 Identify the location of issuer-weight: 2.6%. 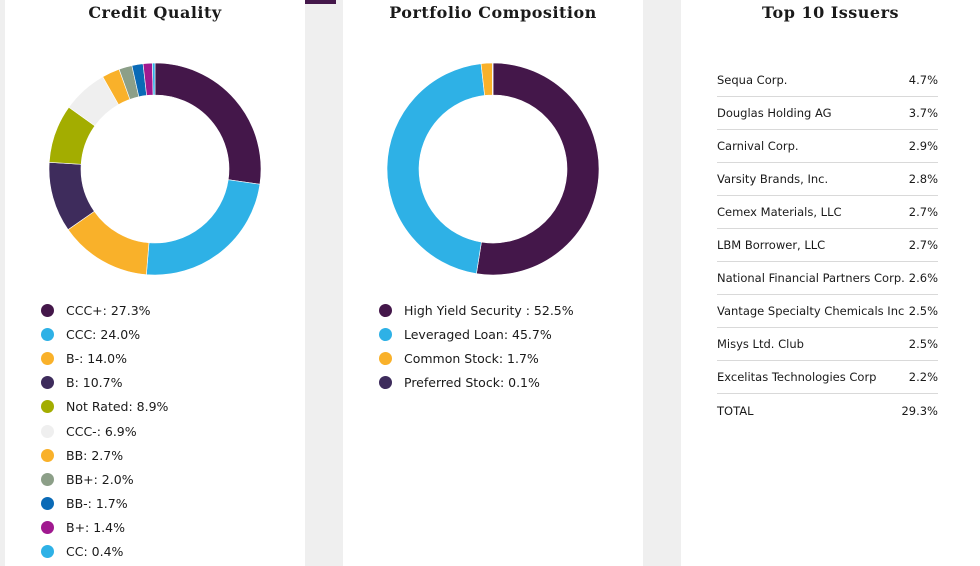
(923, 278).